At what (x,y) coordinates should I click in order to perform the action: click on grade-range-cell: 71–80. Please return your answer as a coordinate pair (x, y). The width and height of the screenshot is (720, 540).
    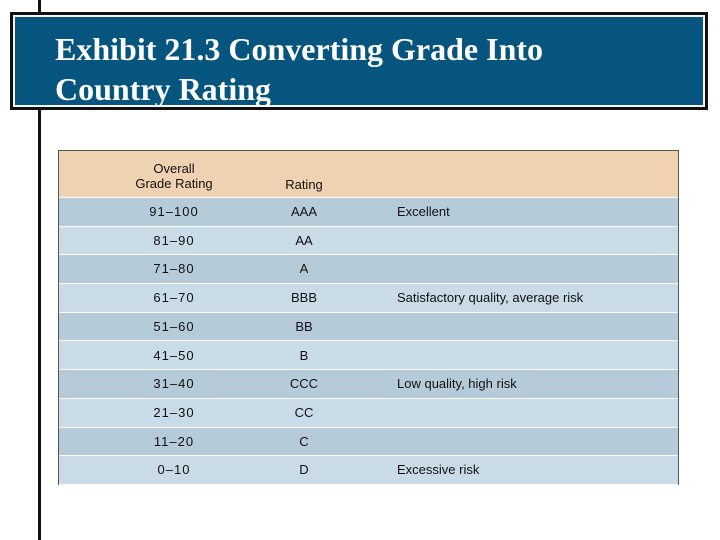
    Looking at the image, I should click on (174, 269).